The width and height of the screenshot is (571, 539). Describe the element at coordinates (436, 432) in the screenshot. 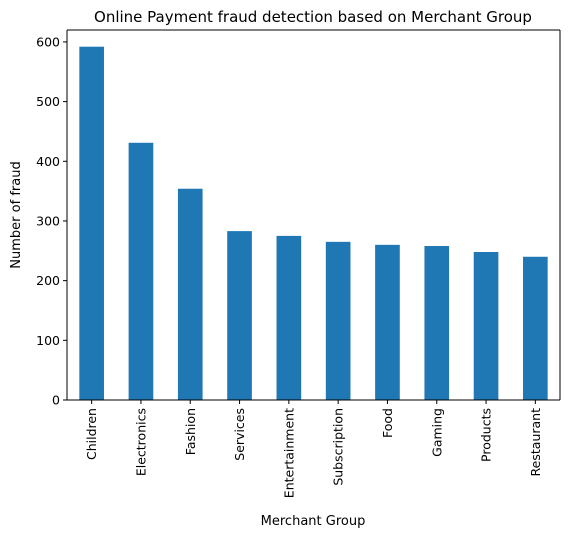

I see `x-tick-label: Gaming` at that location.